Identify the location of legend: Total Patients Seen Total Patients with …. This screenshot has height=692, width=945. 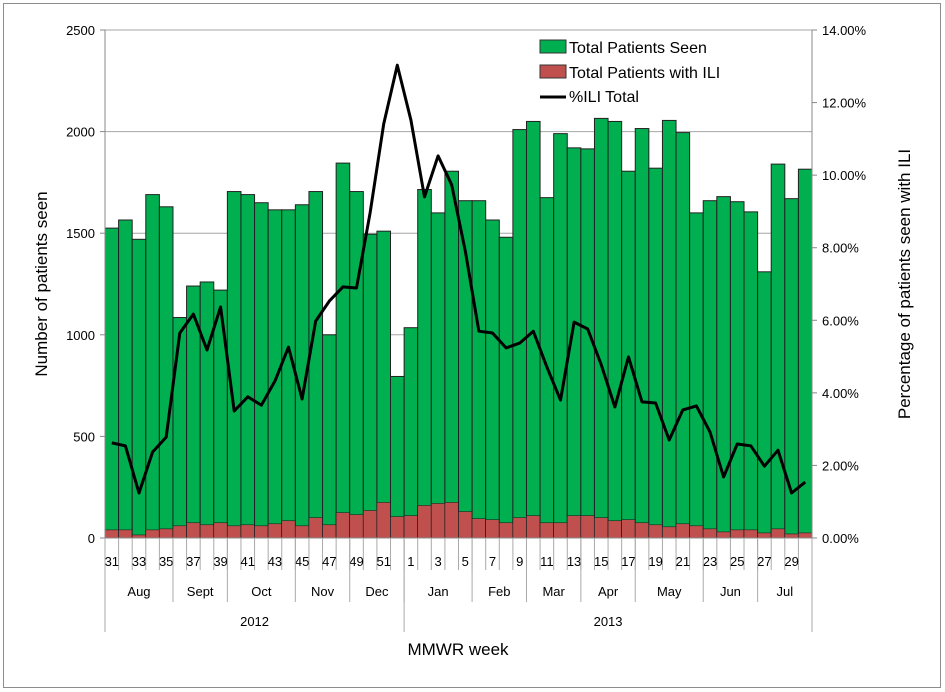
(629, 72).